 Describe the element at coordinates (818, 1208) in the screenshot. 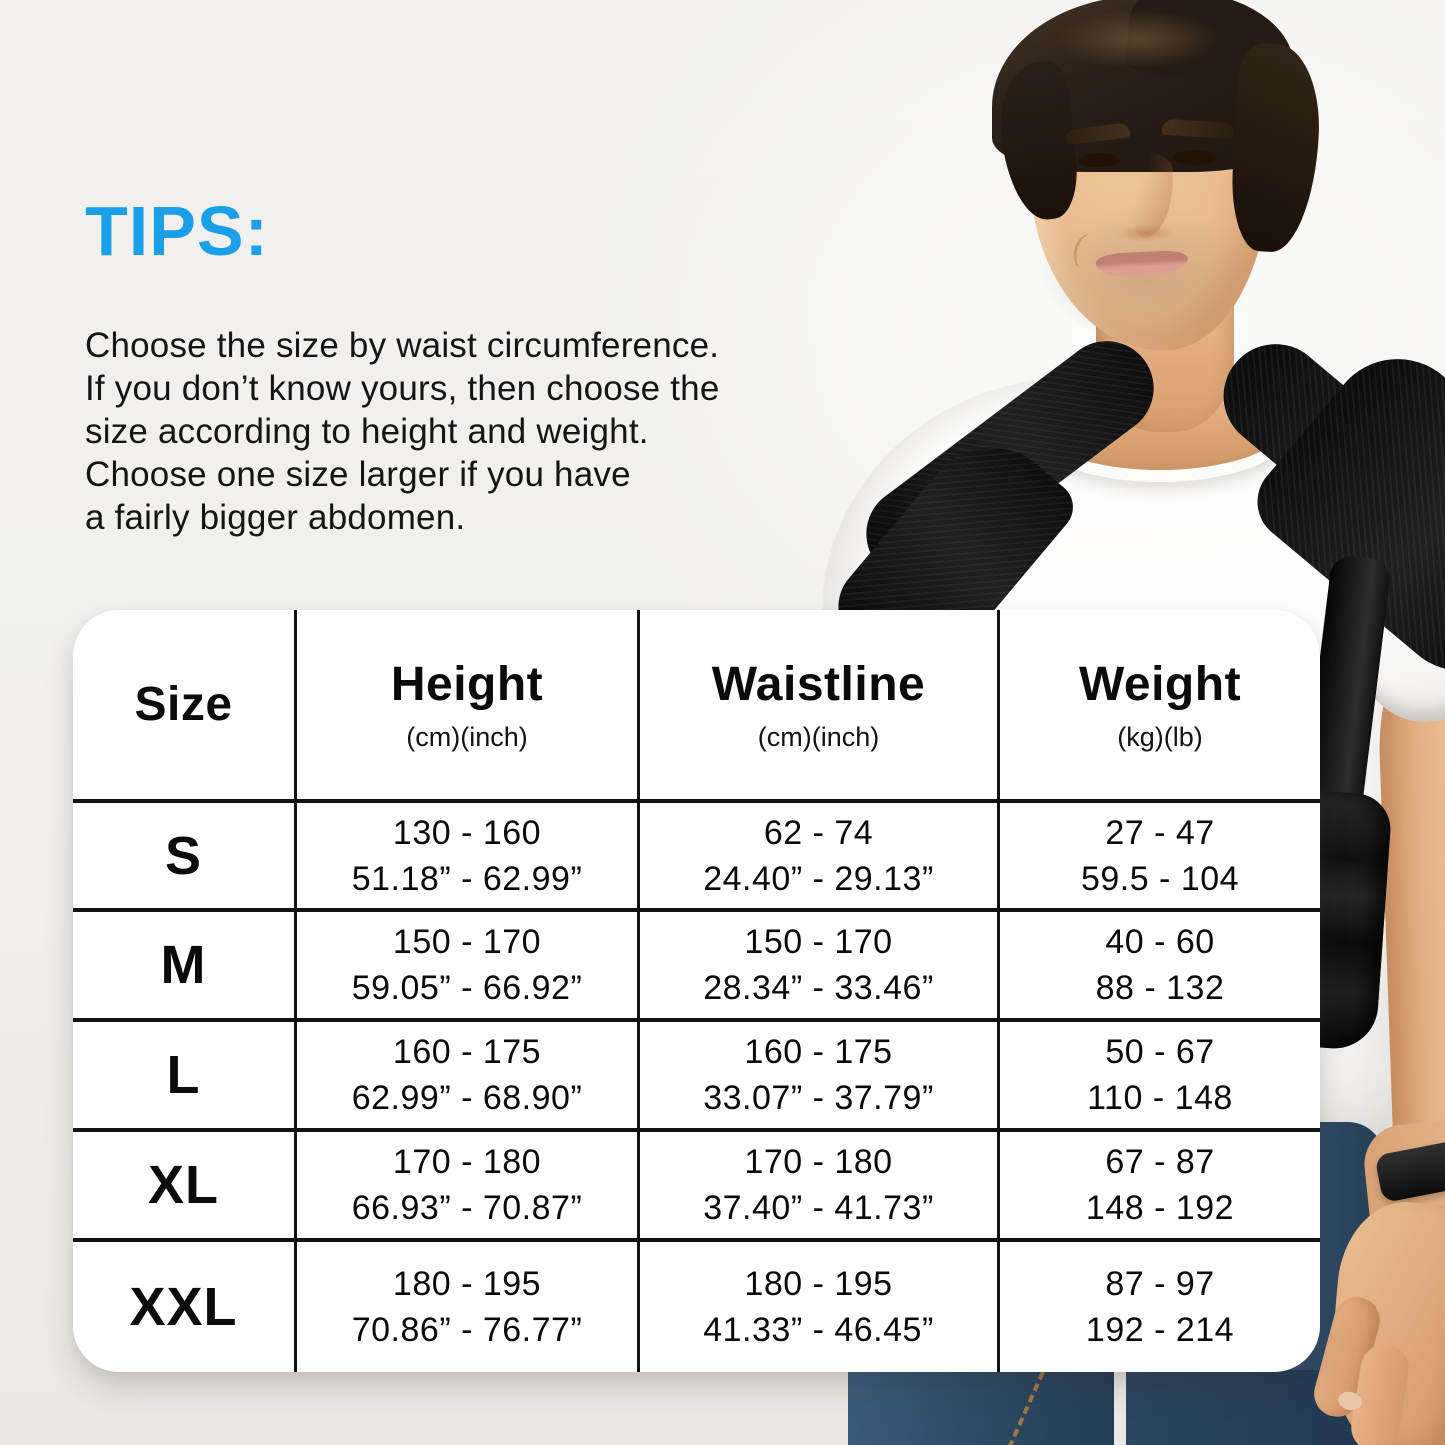

I see `waist-inch: 37.40” - 41.73”` at that location.